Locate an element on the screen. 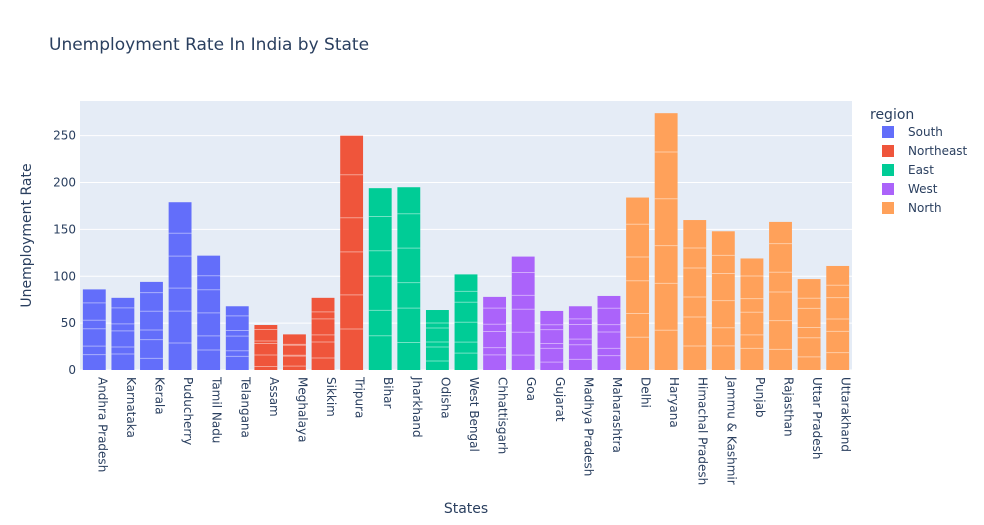 The height and width of the screenshot is (525, 984). x-tick-label: Gujarat is located at coordinates (560, 399).